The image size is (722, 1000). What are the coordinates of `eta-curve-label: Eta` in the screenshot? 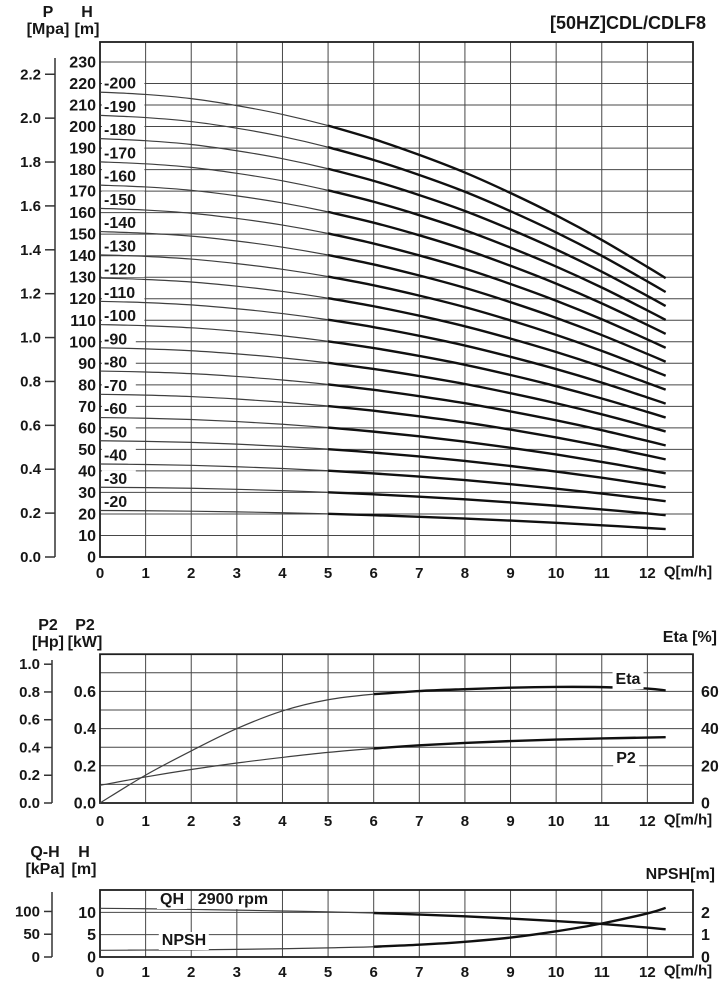 It's located at (628, 680).